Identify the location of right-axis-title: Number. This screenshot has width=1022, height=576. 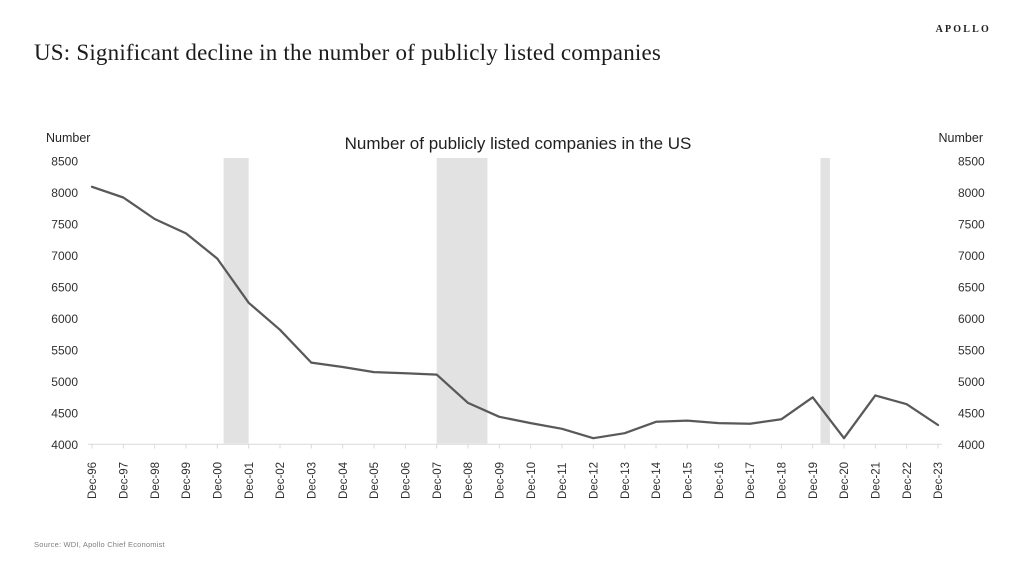
(960, 138).